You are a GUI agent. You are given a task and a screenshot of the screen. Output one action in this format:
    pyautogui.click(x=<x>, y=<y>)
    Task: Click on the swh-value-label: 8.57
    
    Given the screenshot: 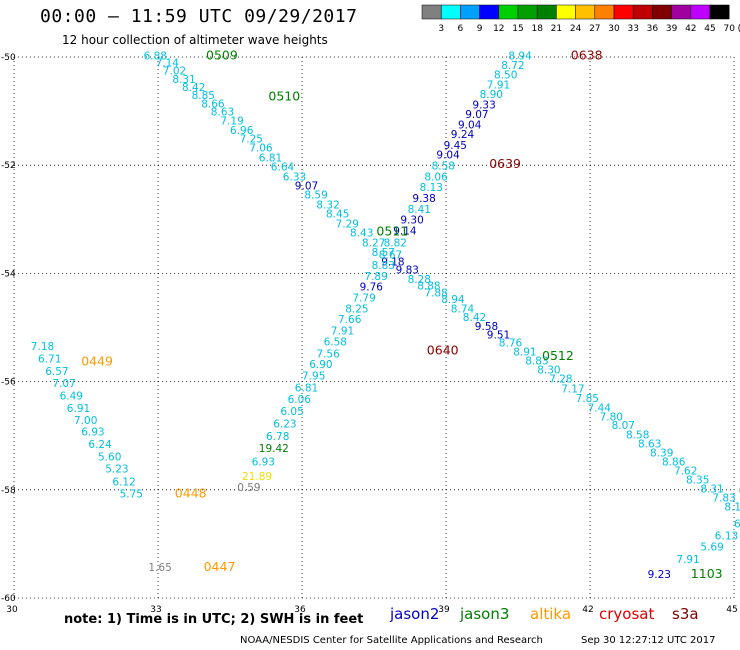 What is the action you would take?
    pyautogui.click(x=383, y=253)
    